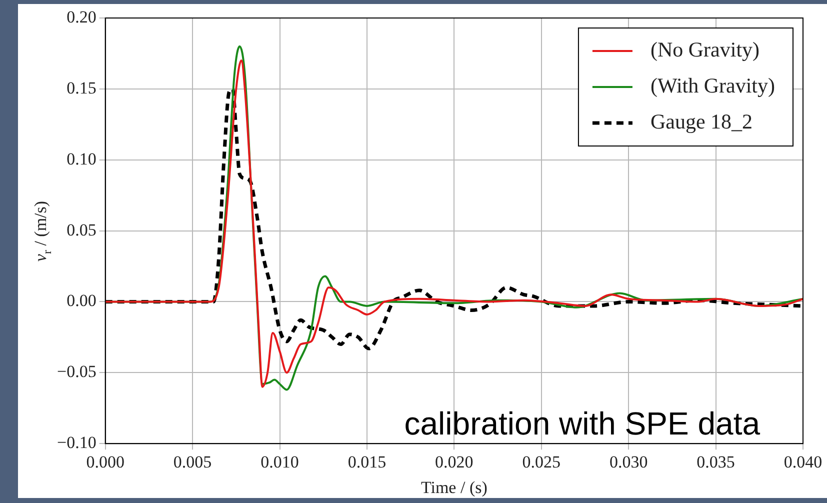 The image size is (827, 503). I want to click on annotation: calibration with SPE data, so click(582, 423).